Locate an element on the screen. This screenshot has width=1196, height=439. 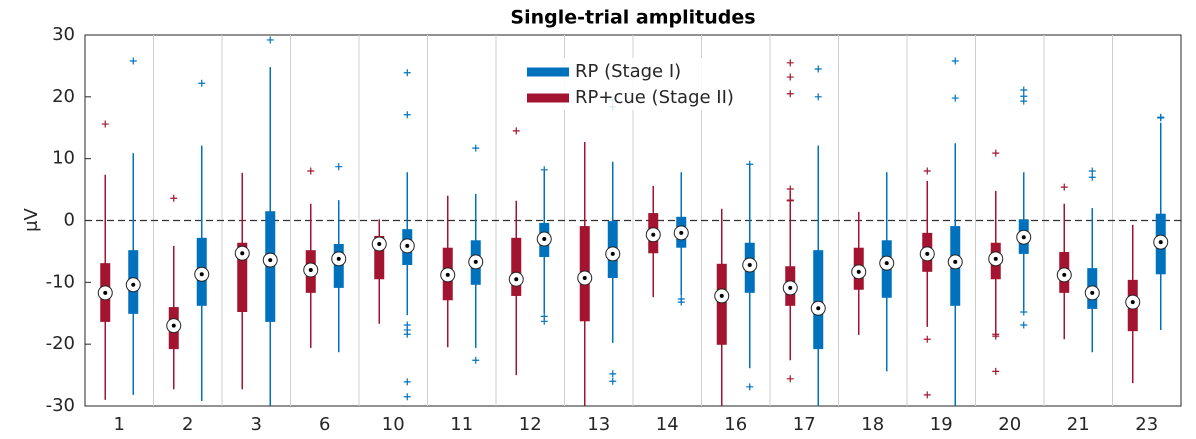
x-tick-label: 3 is located at coordinates (256, 424).